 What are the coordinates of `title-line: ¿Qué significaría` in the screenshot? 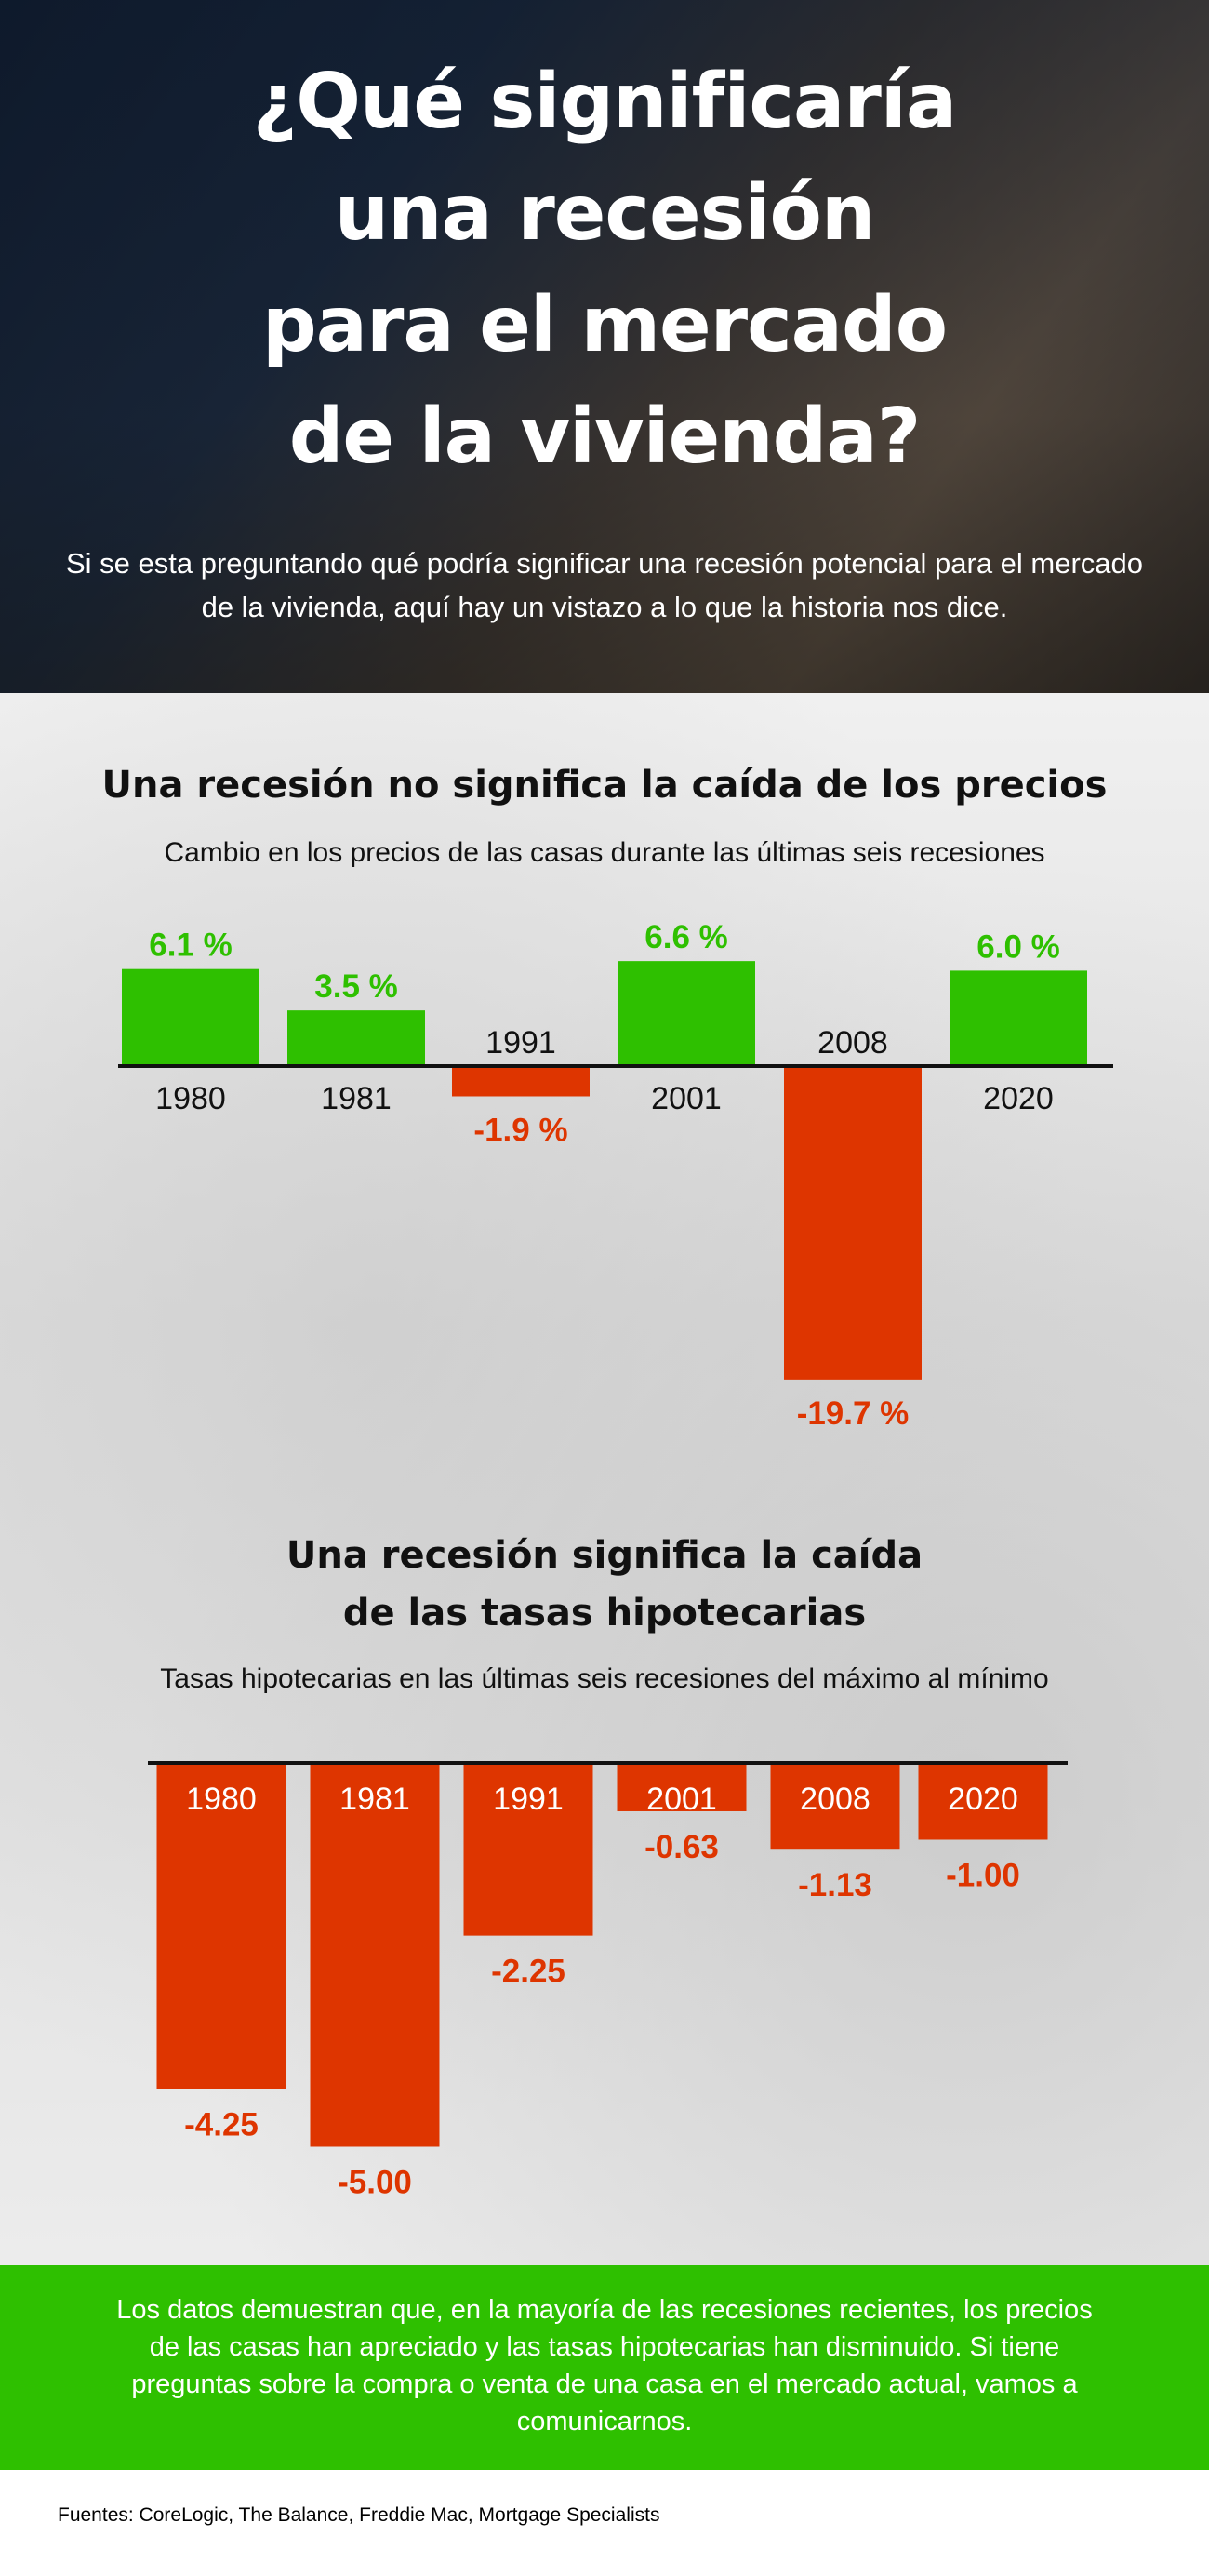 It's located at (605, 102).